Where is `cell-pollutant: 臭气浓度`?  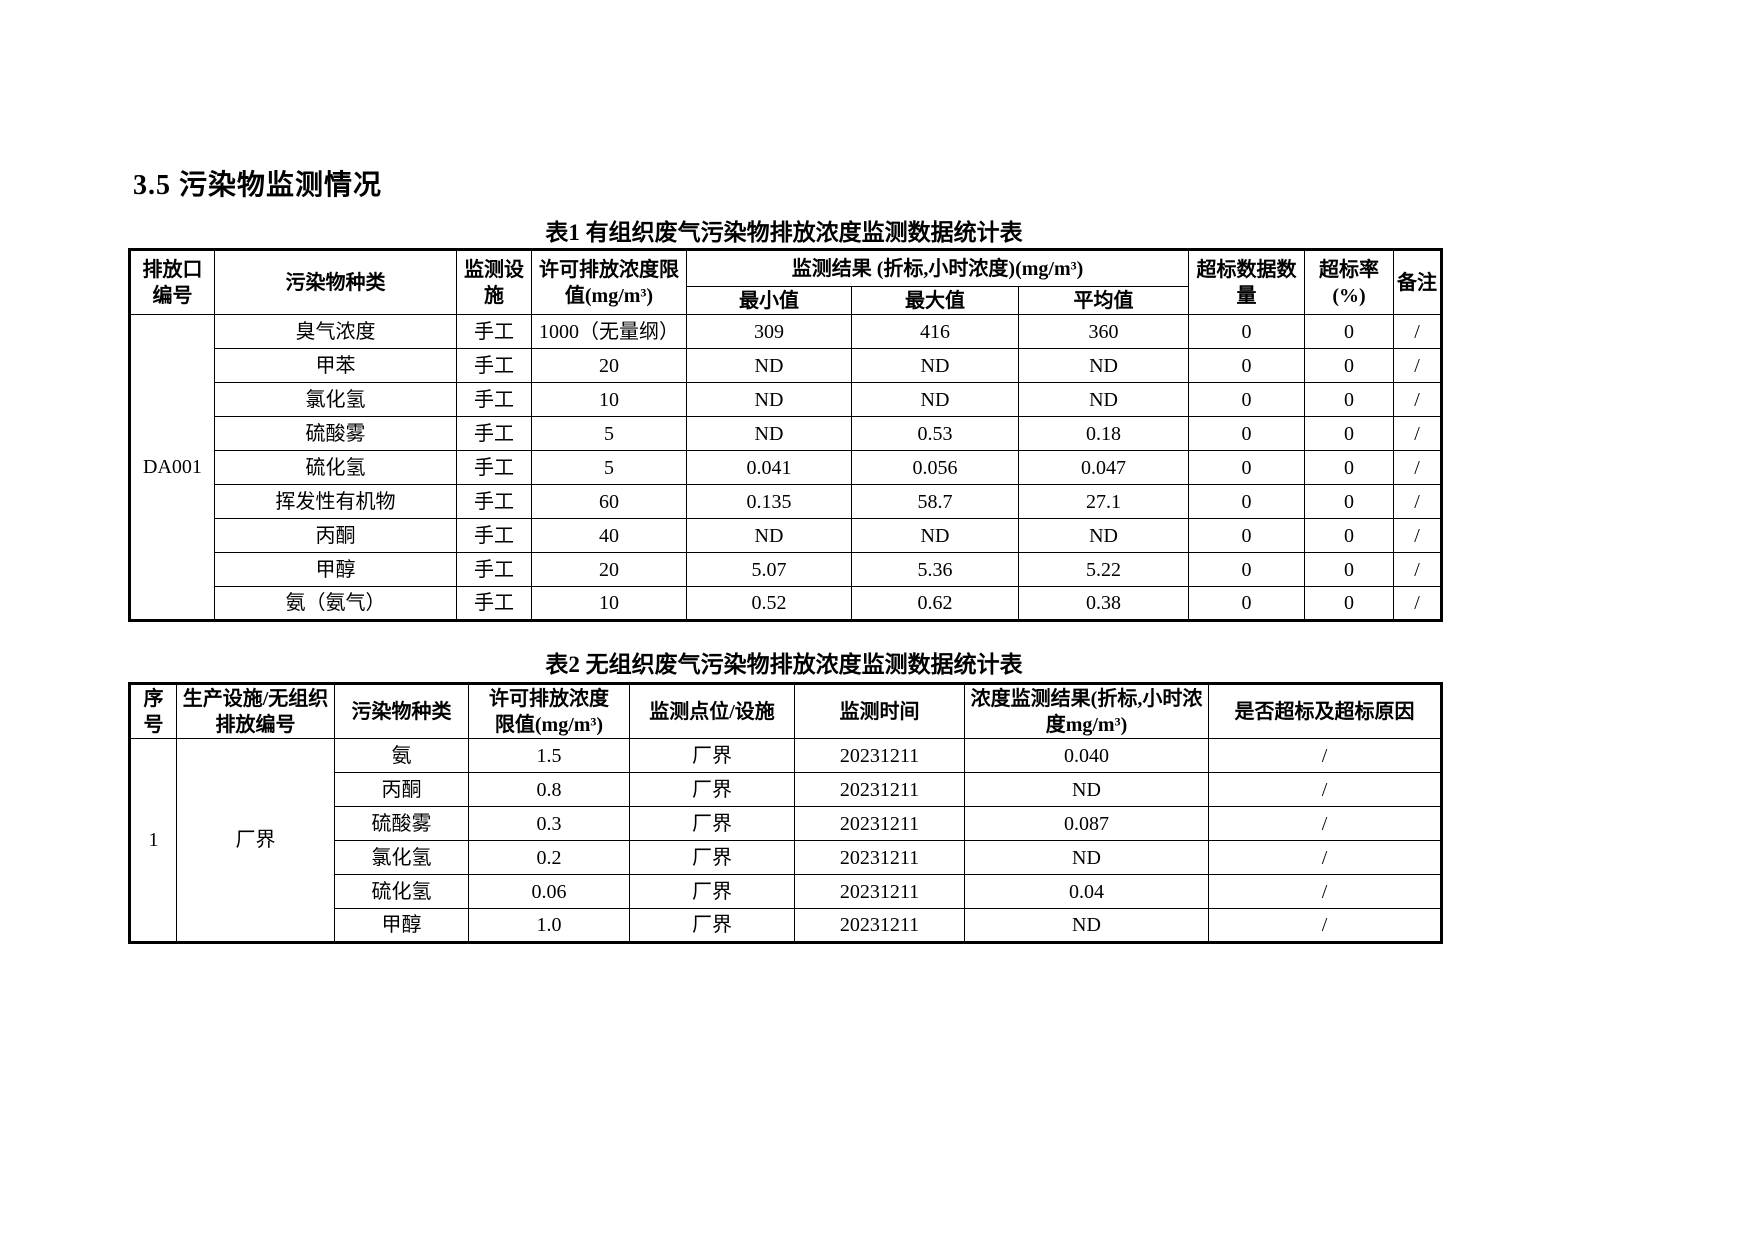 cell-pollutant: 臭气浓度 is located at coordinates (335, 331).